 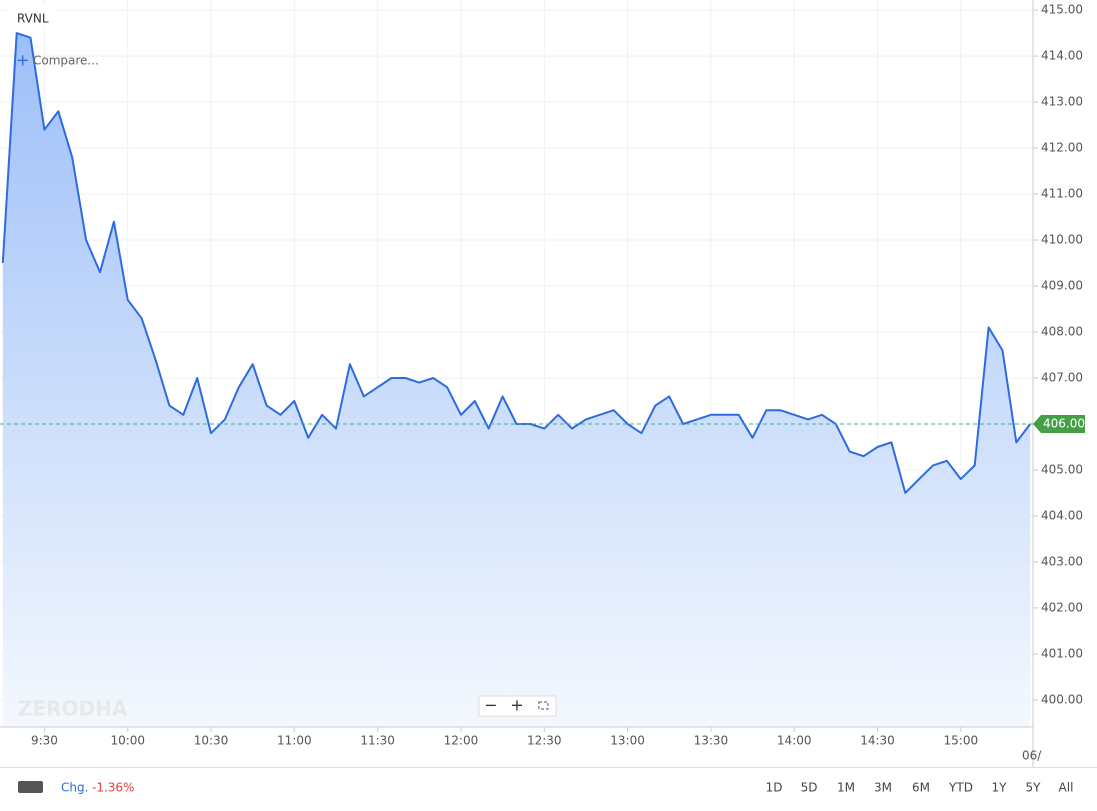 I want to click on compare-icon: +, so click(x=22, y=60).